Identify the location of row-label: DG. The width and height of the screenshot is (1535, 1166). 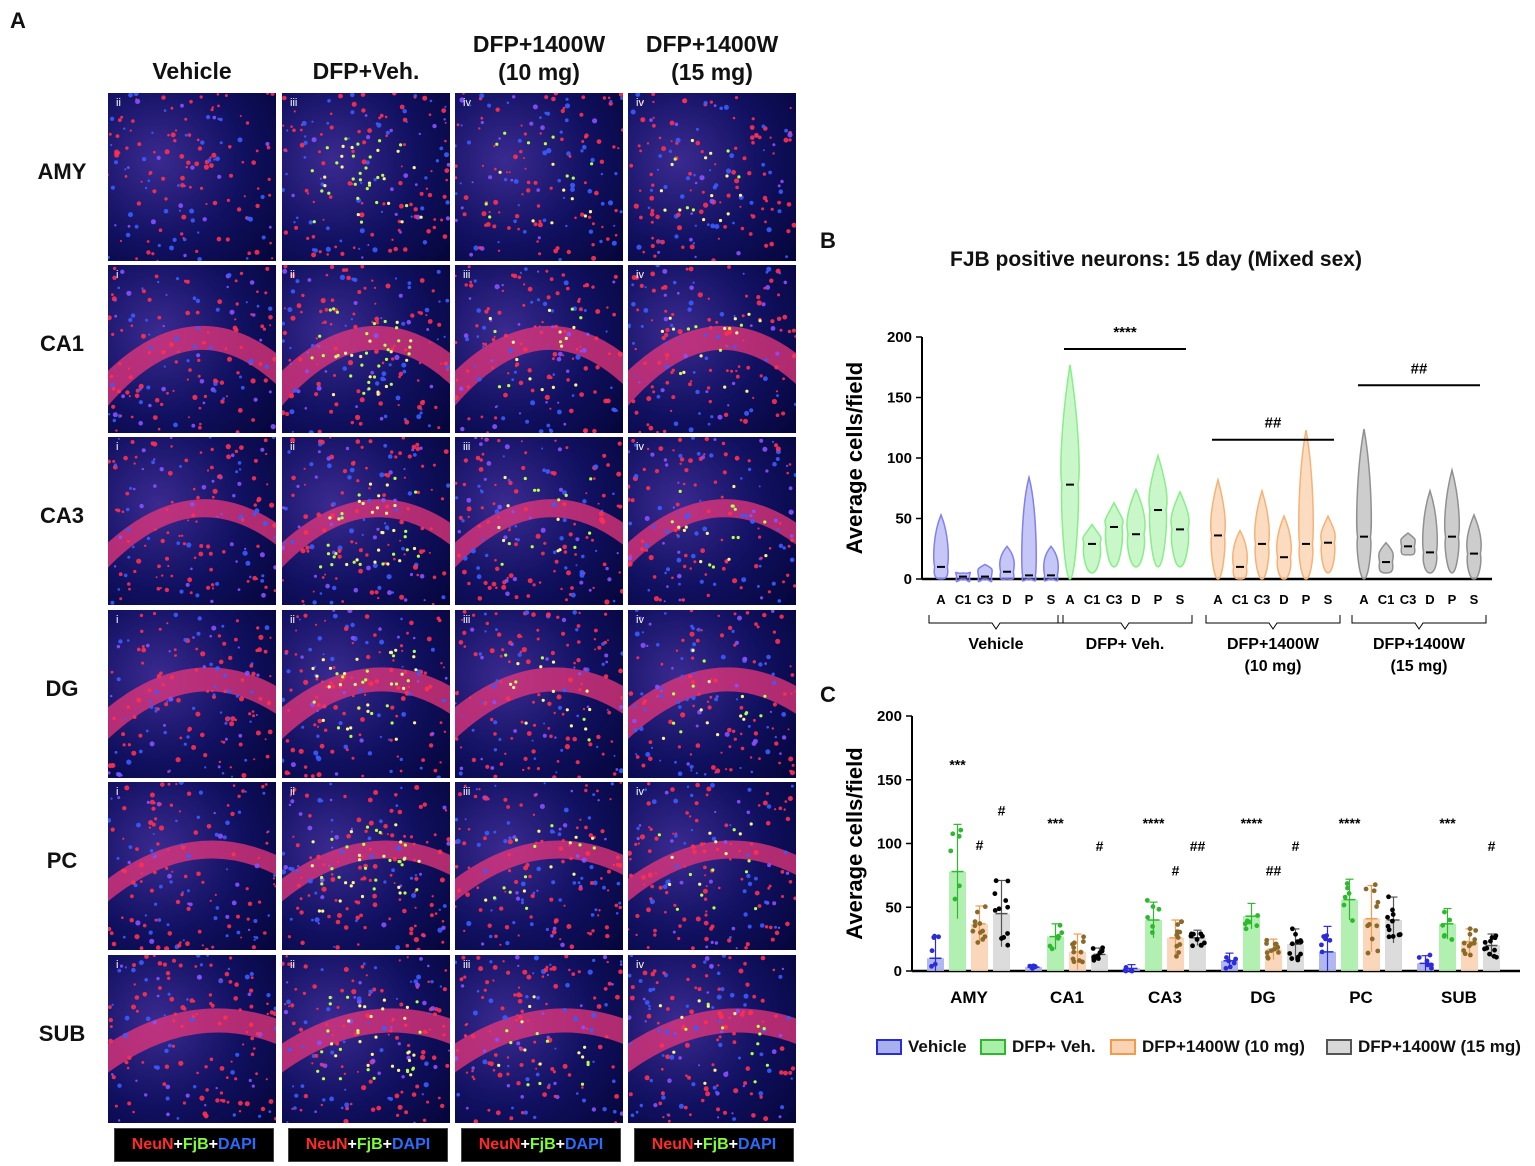
(62, 688).